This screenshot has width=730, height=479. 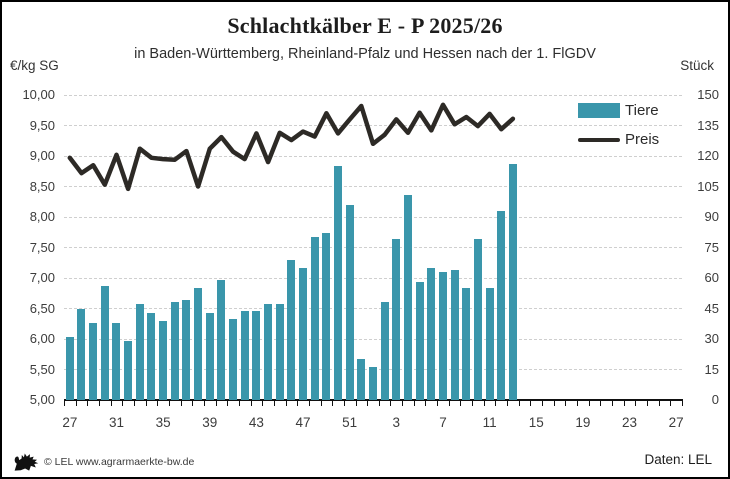 I want to click on x-axis-line, so click(x=373, y=400).